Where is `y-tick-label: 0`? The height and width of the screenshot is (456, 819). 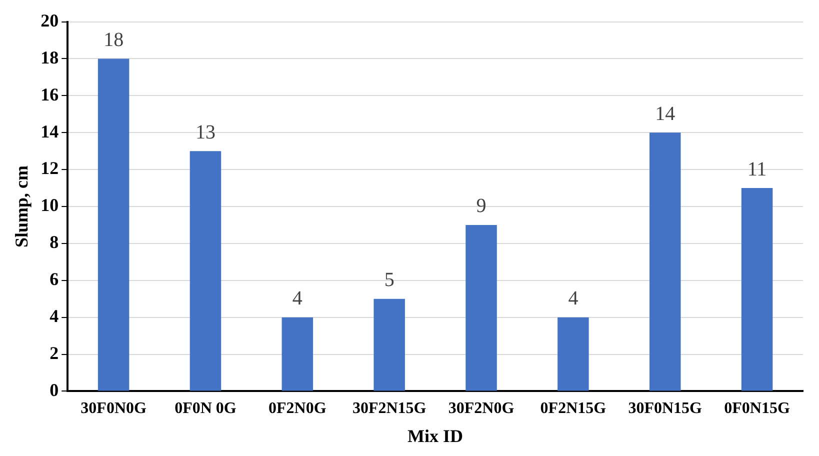
y-tick-label: 0 is located at coordinates (54, 390).